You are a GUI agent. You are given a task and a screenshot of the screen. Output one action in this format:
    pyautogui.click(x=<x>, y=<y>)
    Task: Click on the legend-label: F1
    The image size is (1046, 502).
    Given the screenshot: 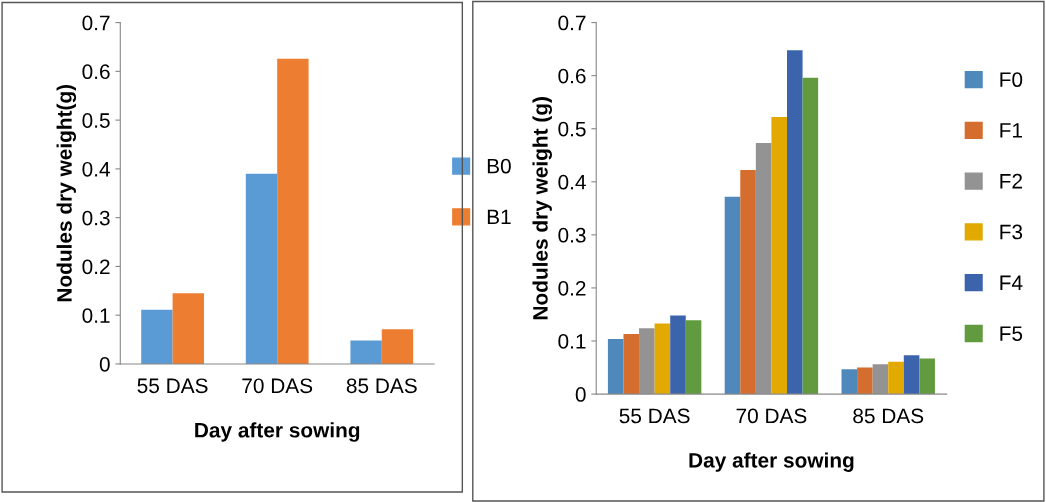 What is the action you would take?
    pyautogui.click(x=1011, y=130)
    